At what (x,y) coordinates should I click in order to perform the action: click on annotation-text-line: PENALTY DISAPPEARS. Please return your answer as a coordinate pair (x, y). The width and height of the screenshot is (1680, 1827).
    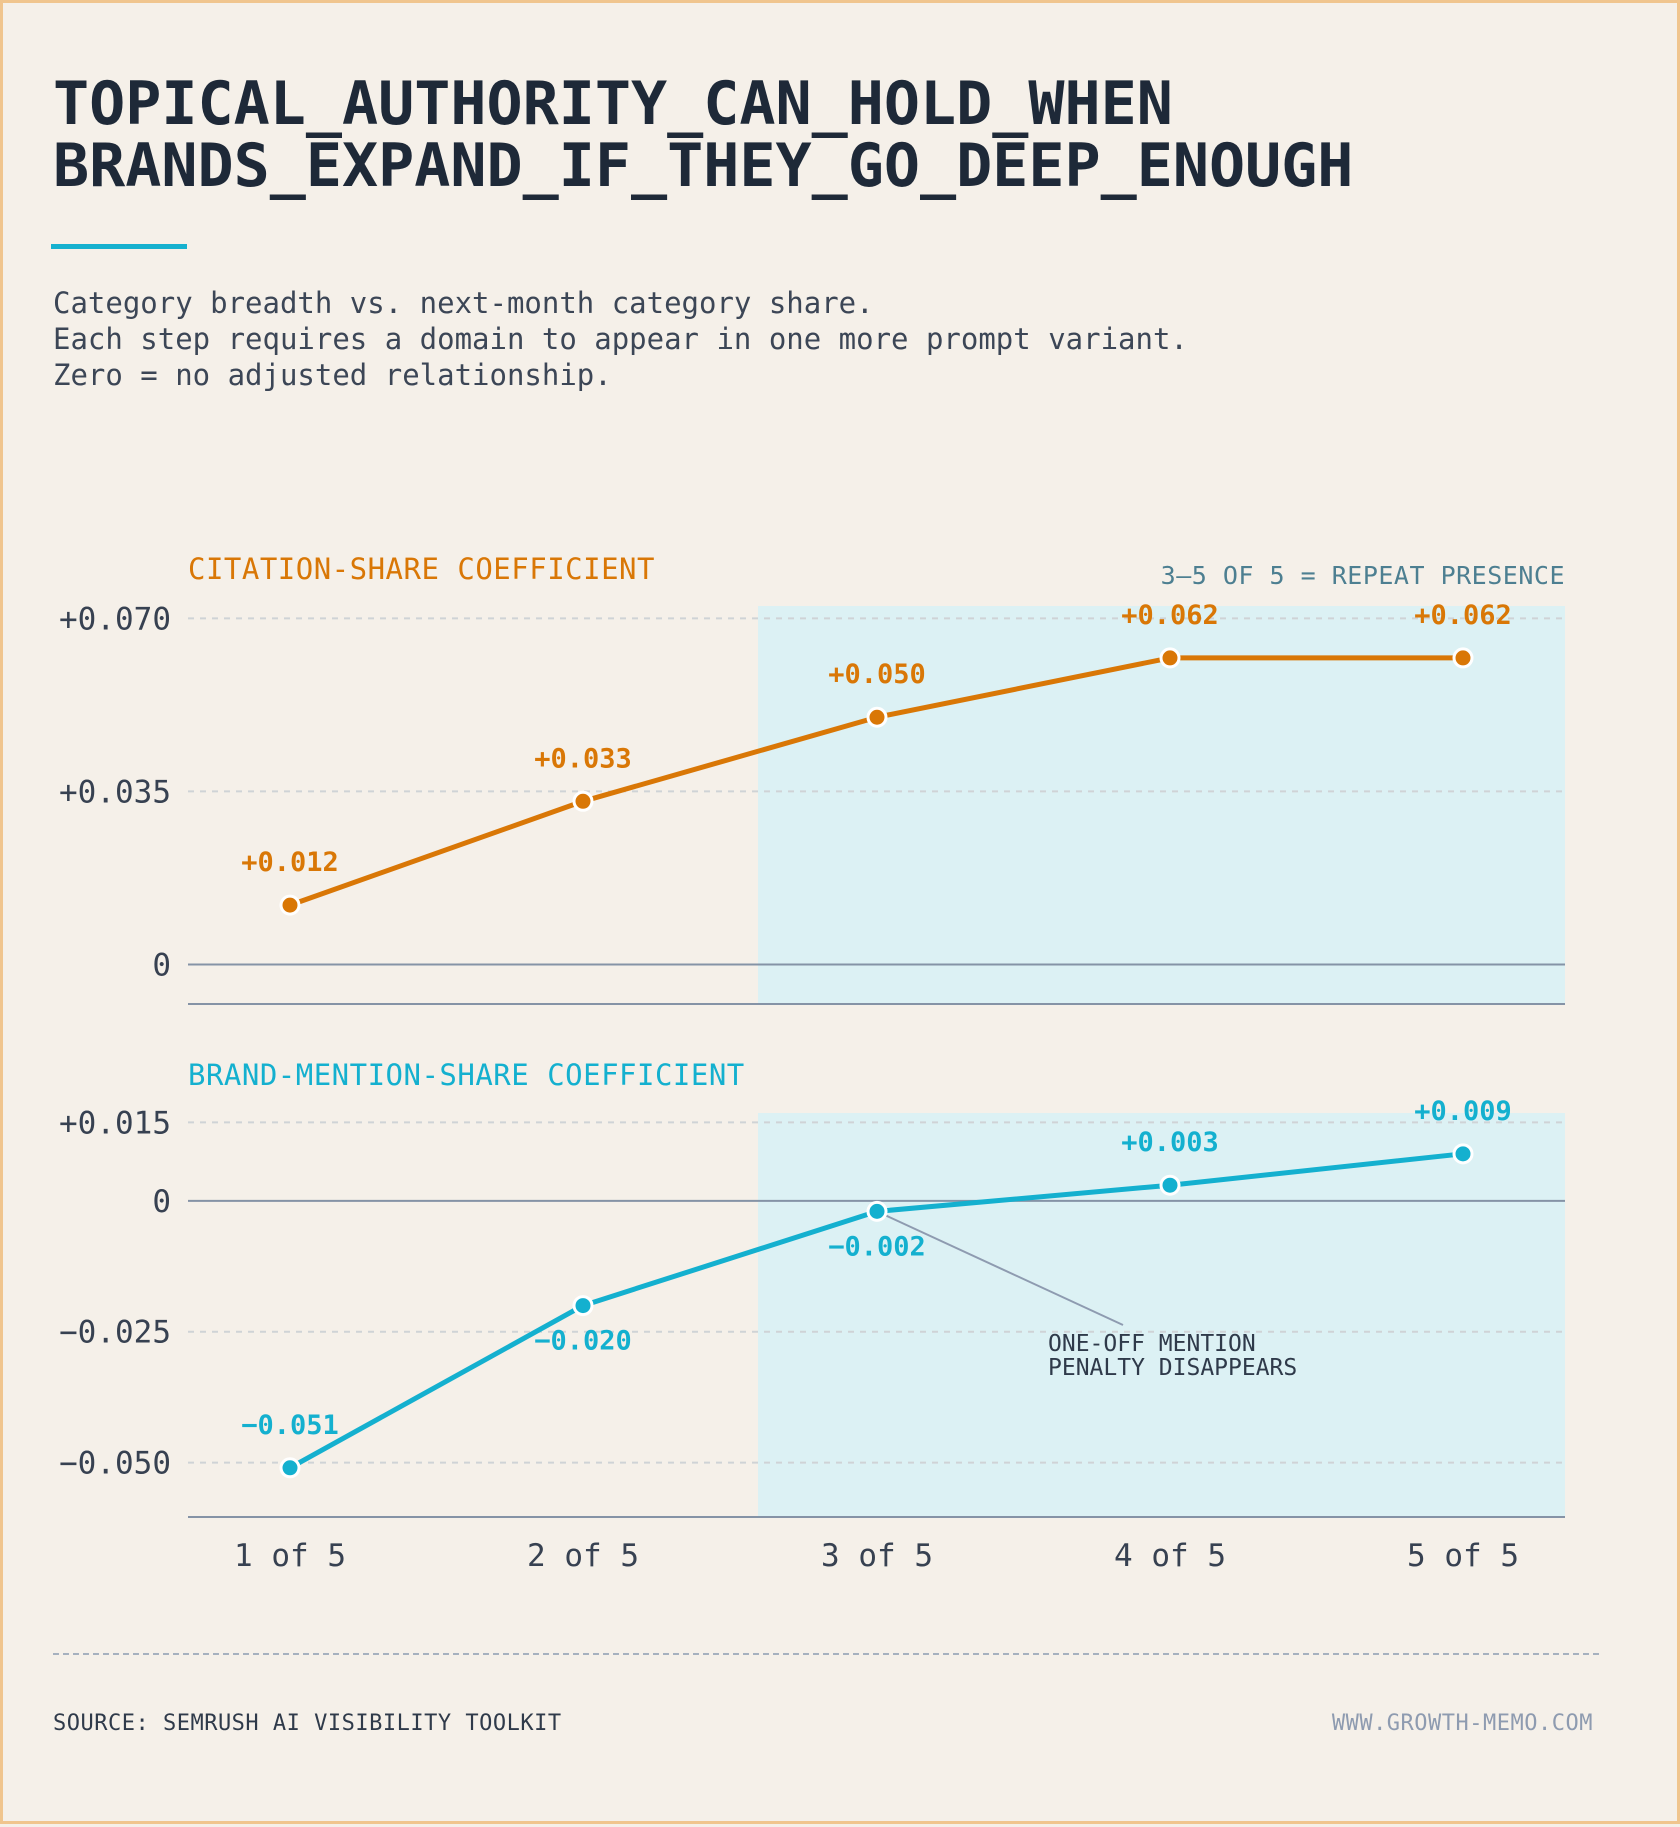
    Looking at the image, I should click on (1172, 1368).